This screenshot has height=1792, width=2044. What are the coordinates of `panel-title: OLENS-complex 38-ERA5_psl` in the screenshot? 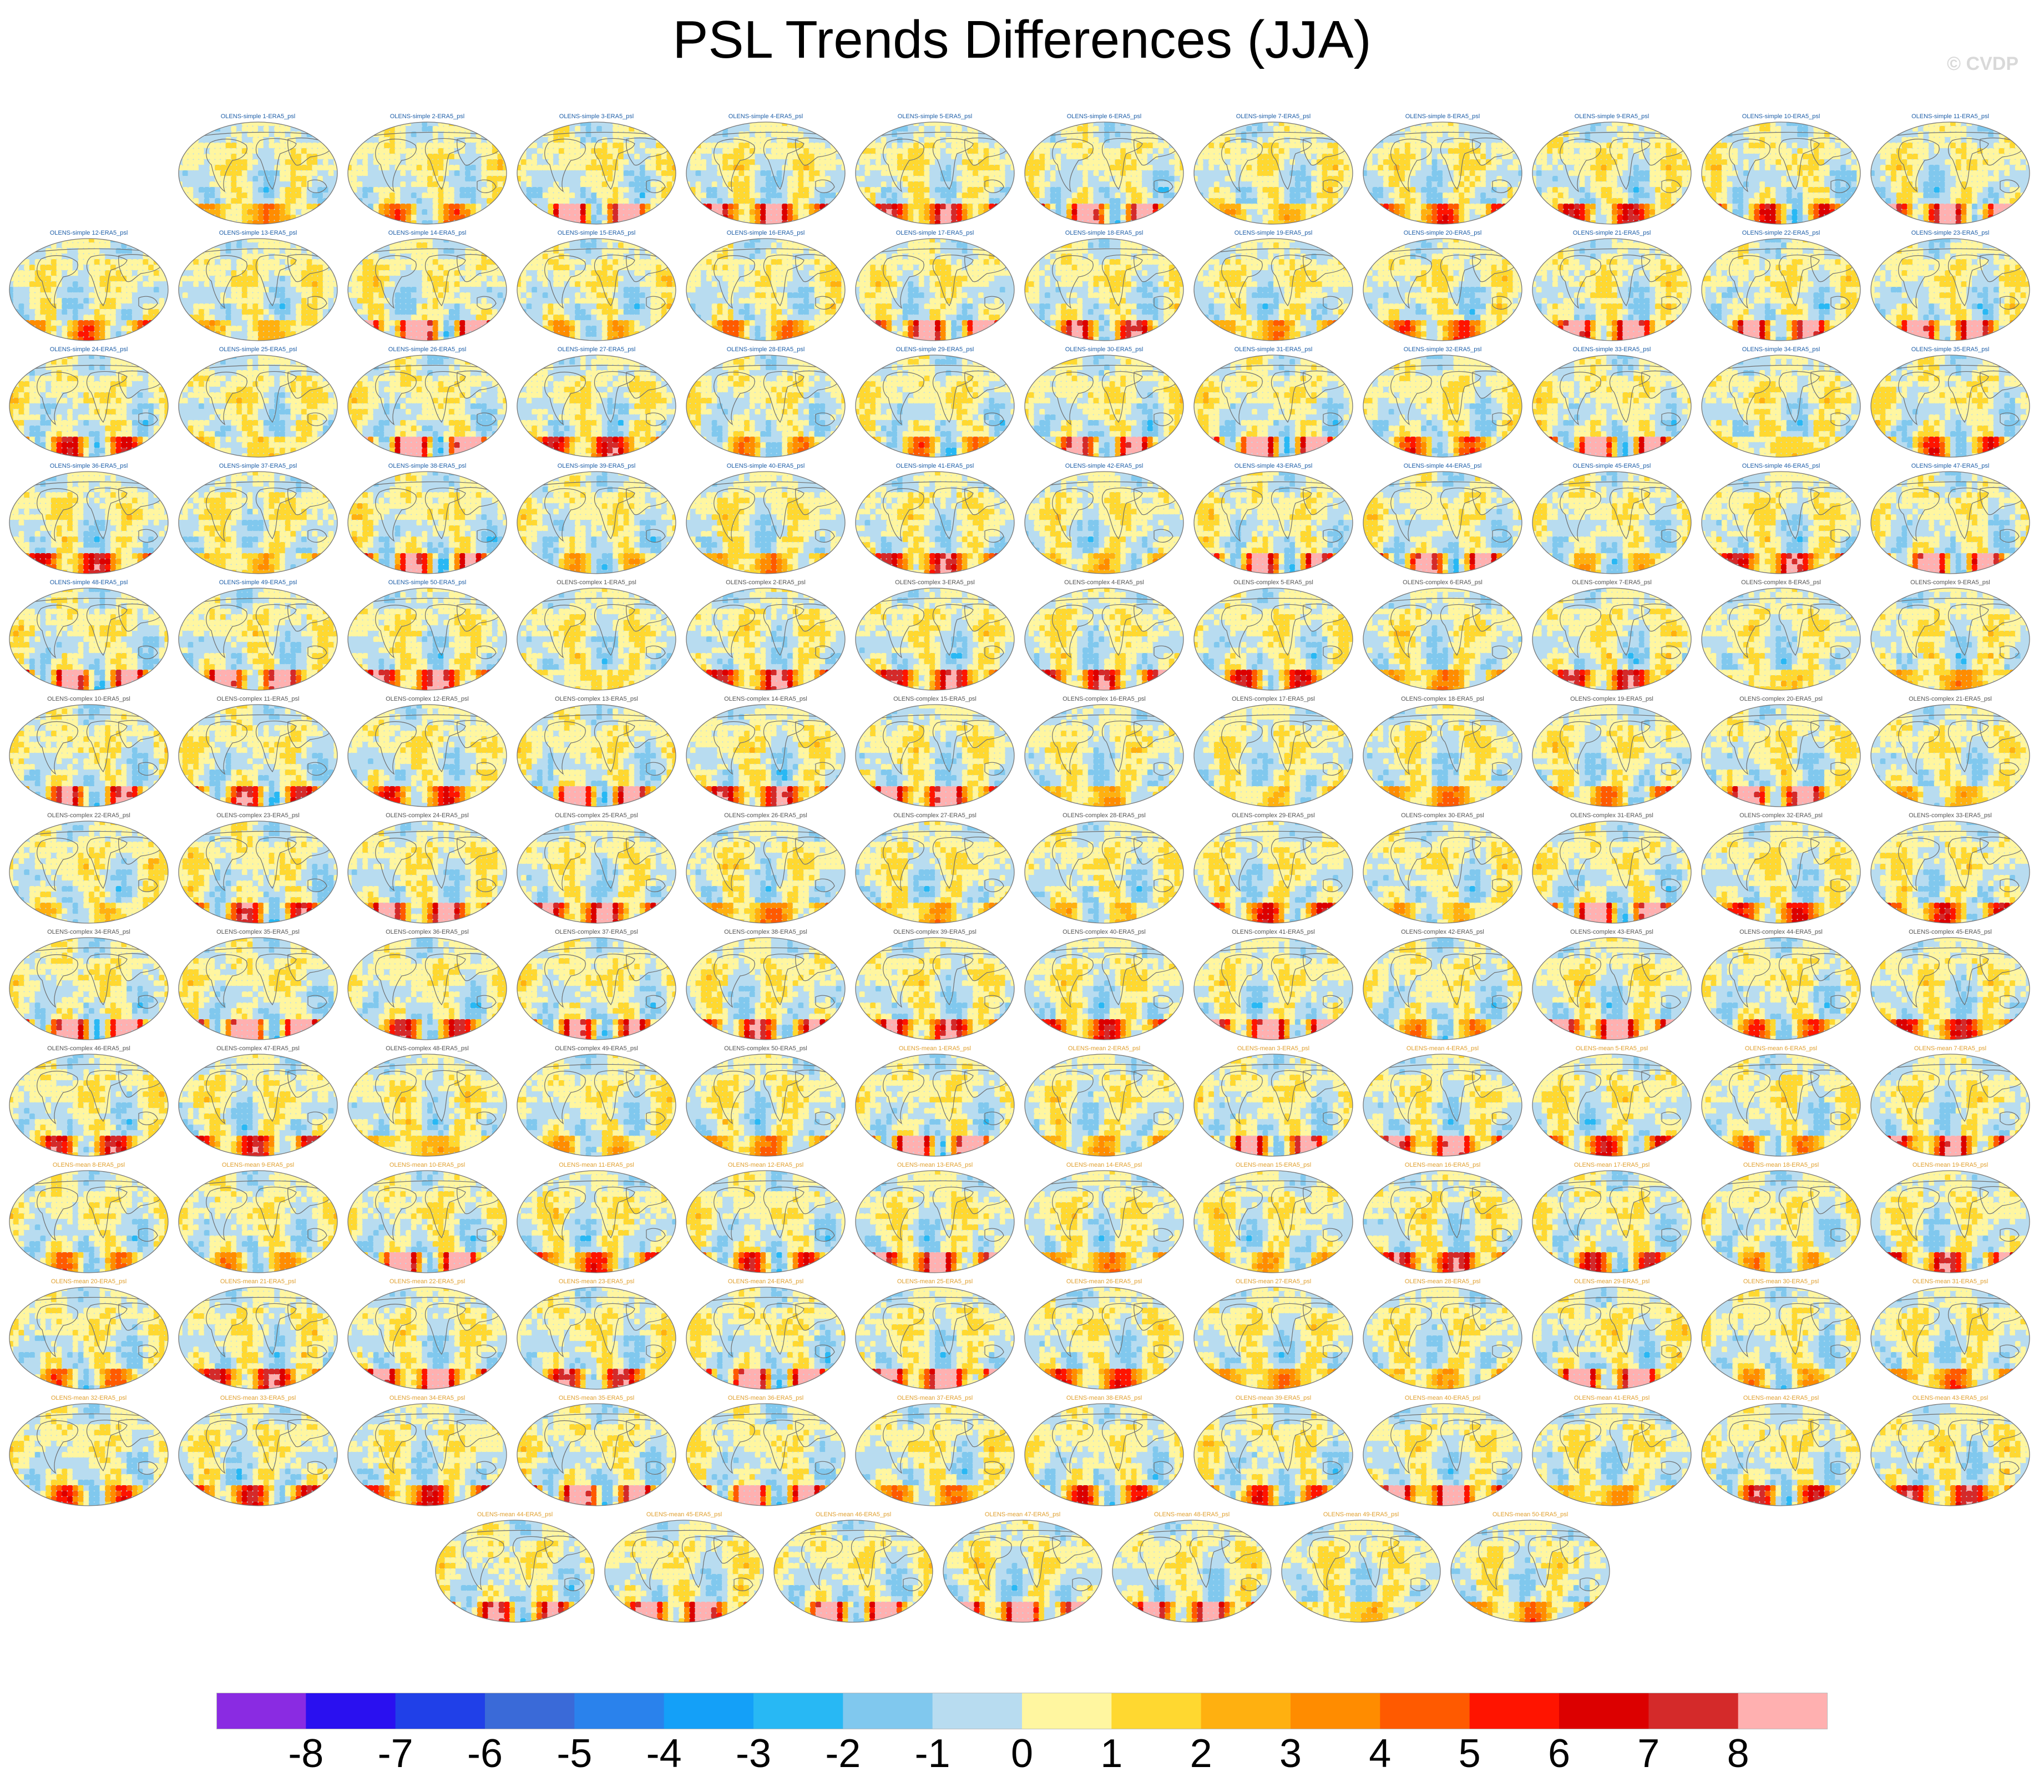 It's located at (766, 932).